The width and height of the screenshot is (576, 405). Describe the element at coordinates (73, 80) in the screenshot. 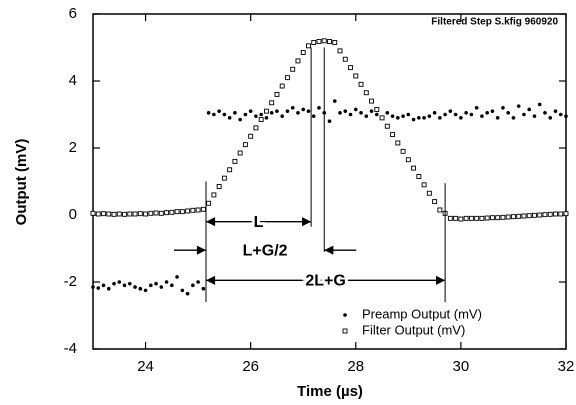

I see `y-tick-label: 4` at that location.